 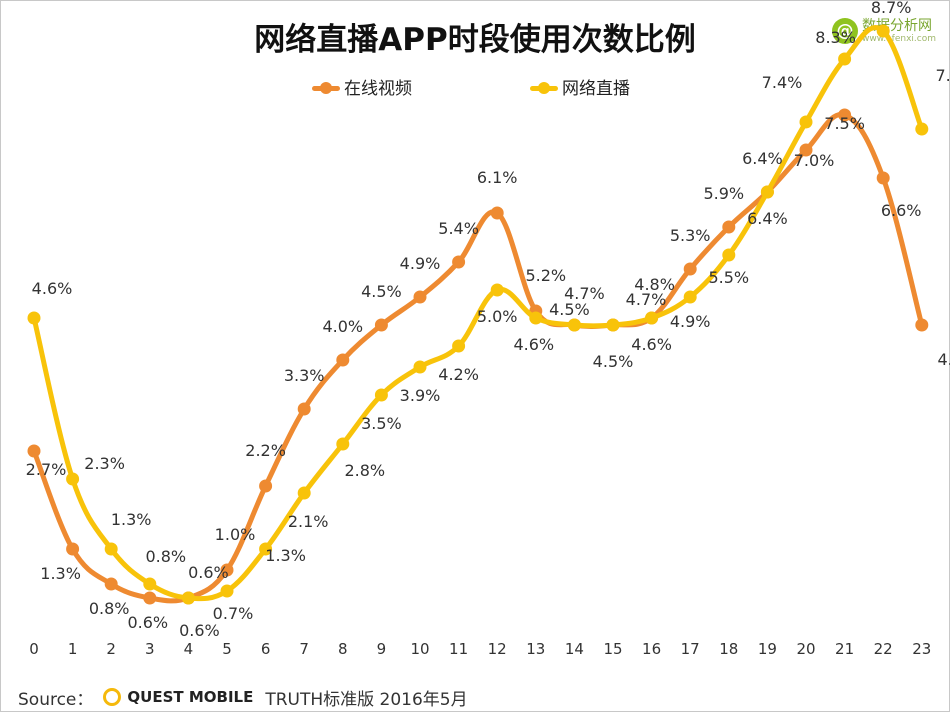 I want to click on data-label: 6.6%, so click(x=901, y=210).